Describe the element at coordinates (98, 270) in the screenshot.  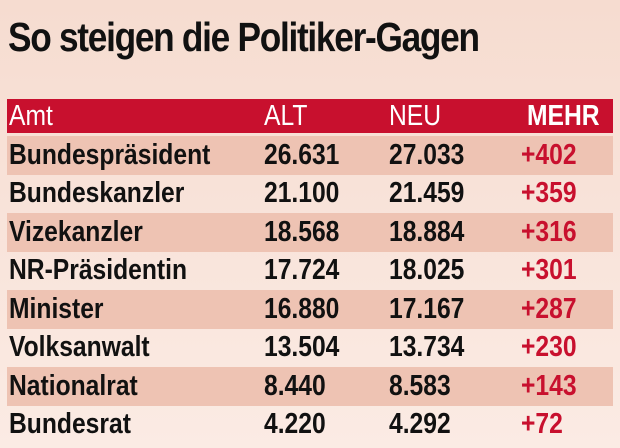
I see `amt-cell: NR-Präsidentin` at that location.